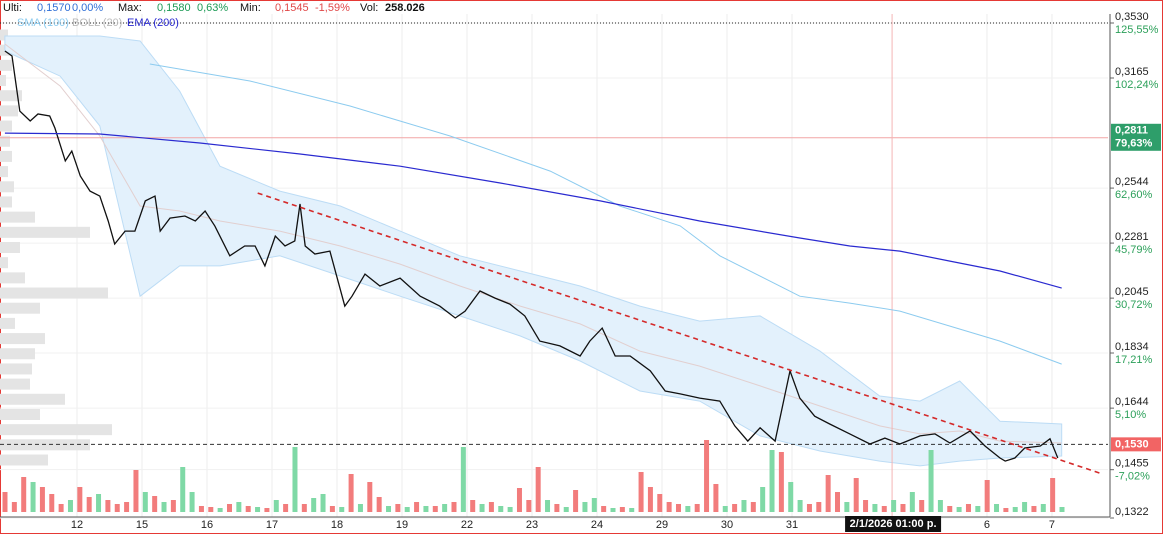 The width and height of the screenshot is (1163, 539). I want to click on y-tick-label: 0,3165, so click(1132, 72).